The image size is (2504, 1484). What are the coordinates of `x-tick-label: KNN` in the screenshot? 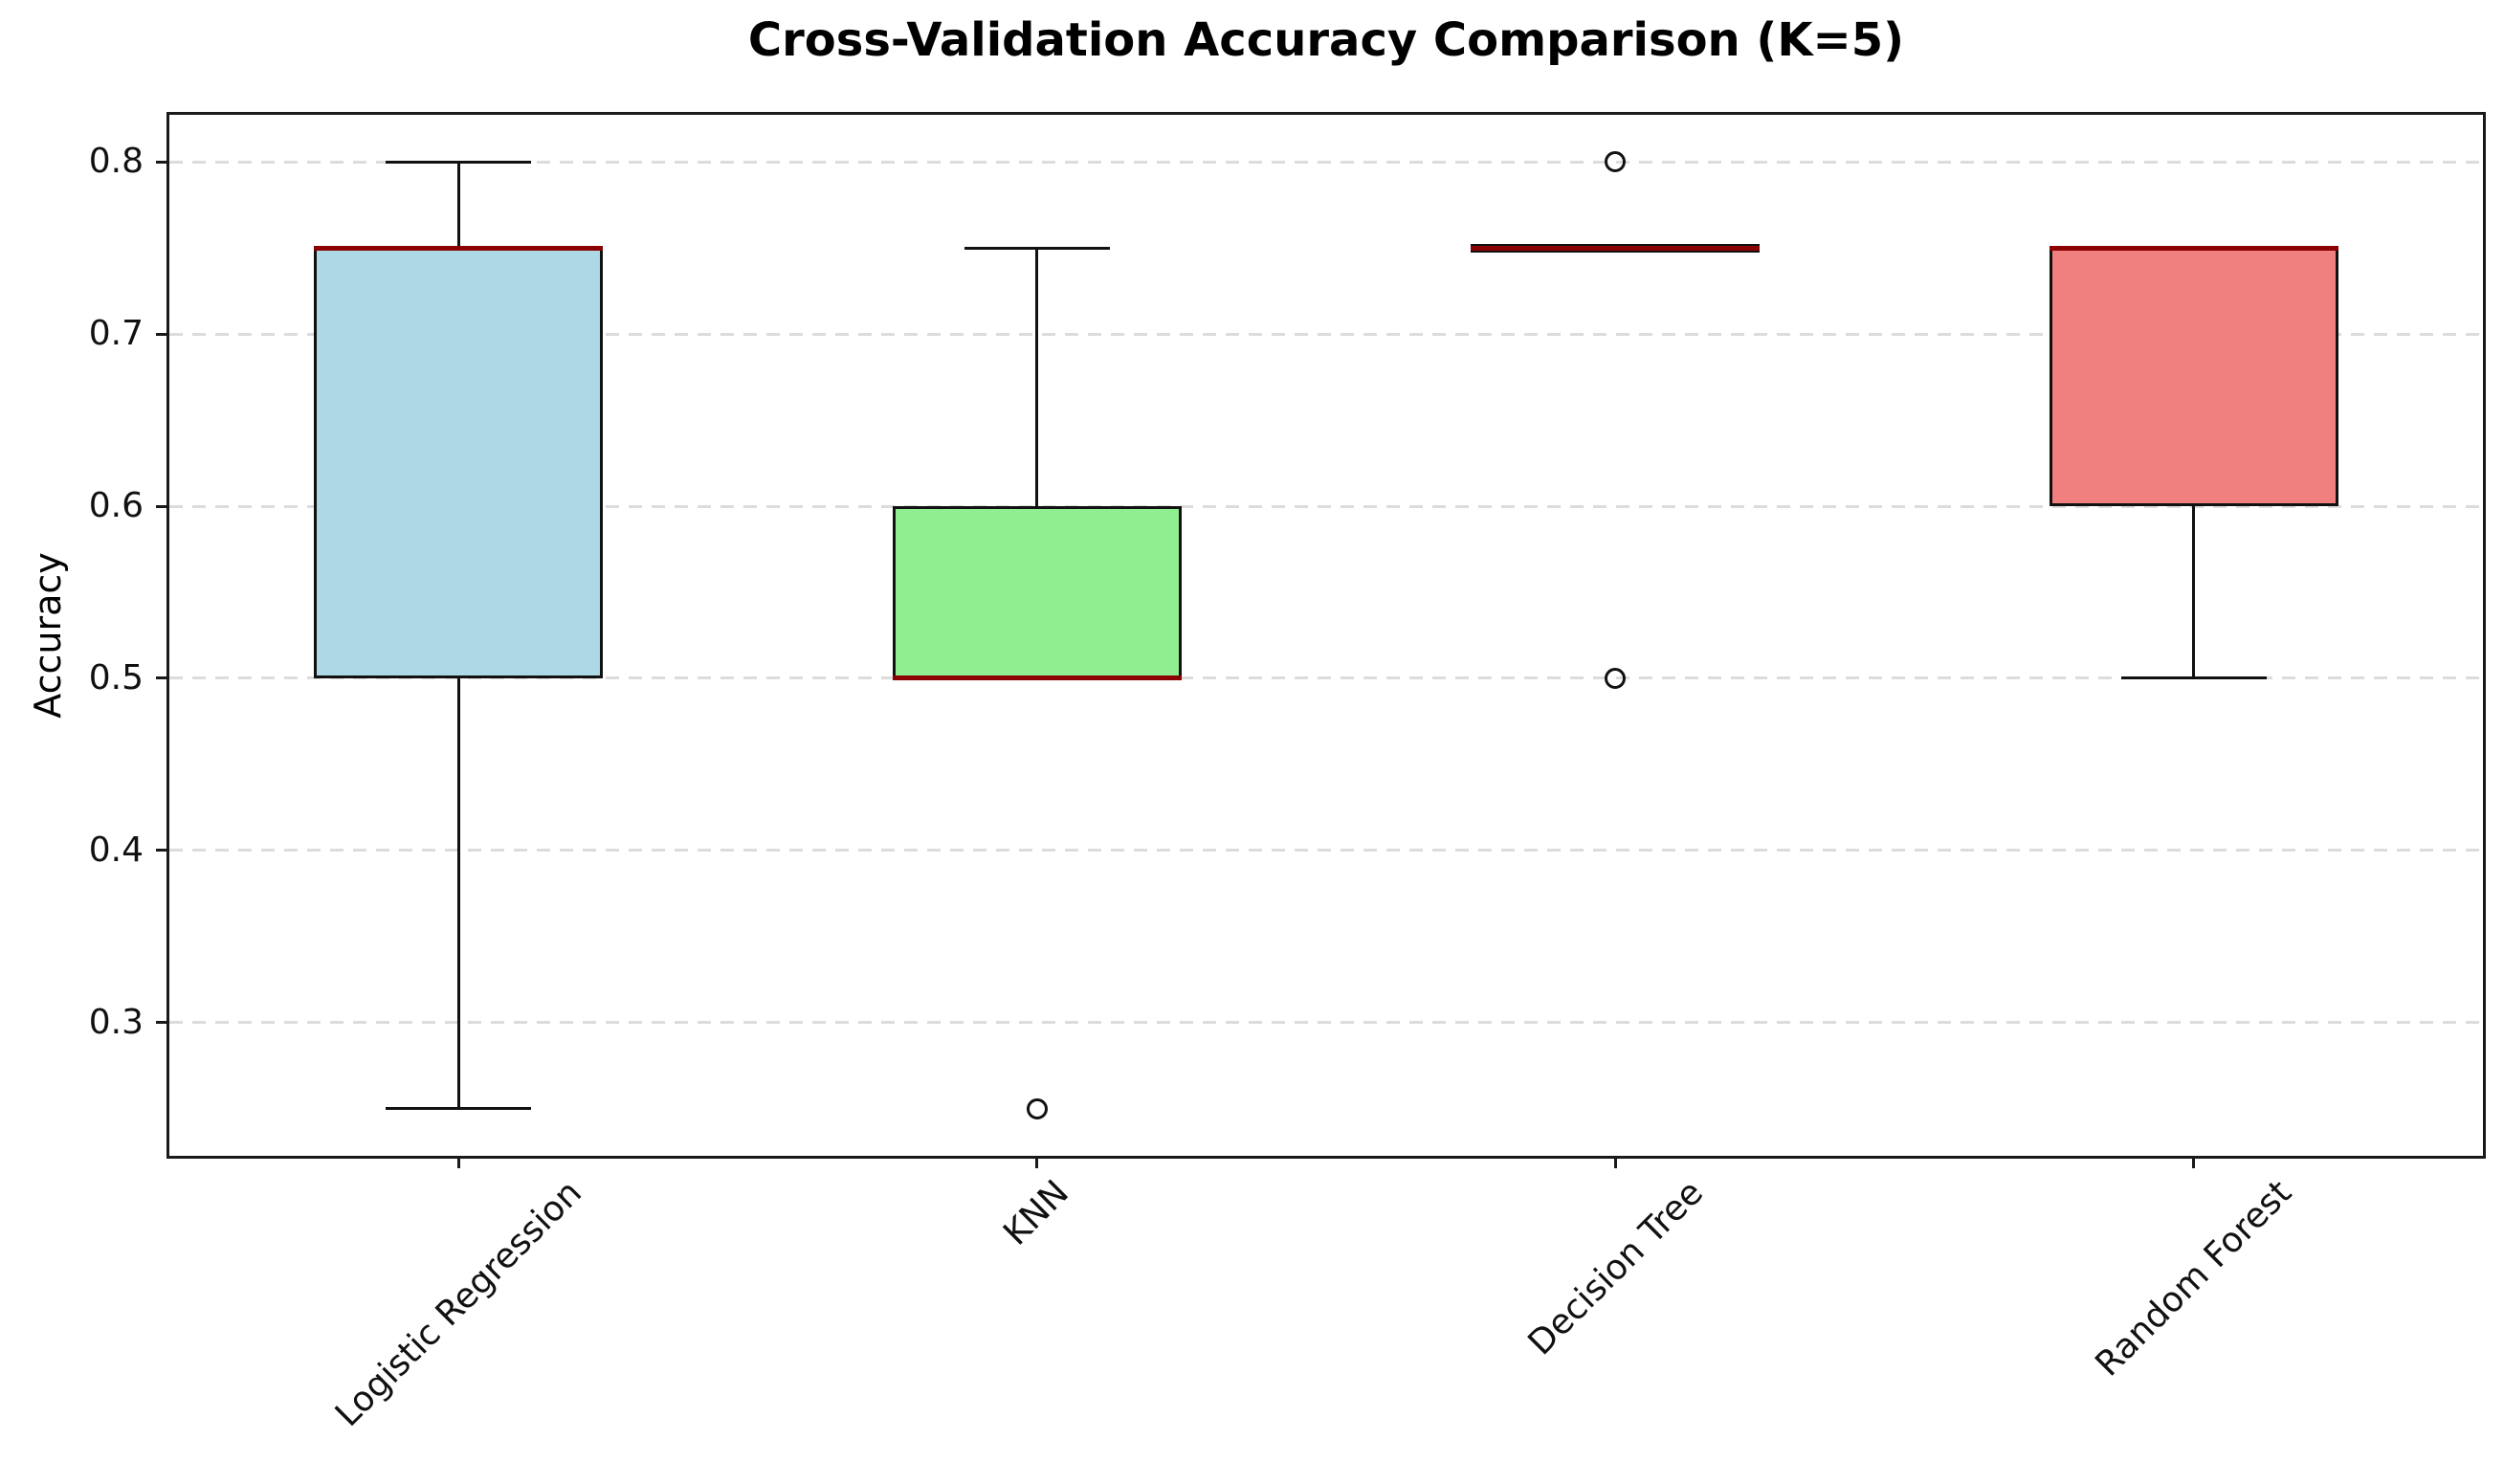 It's located at (1036, 1213).